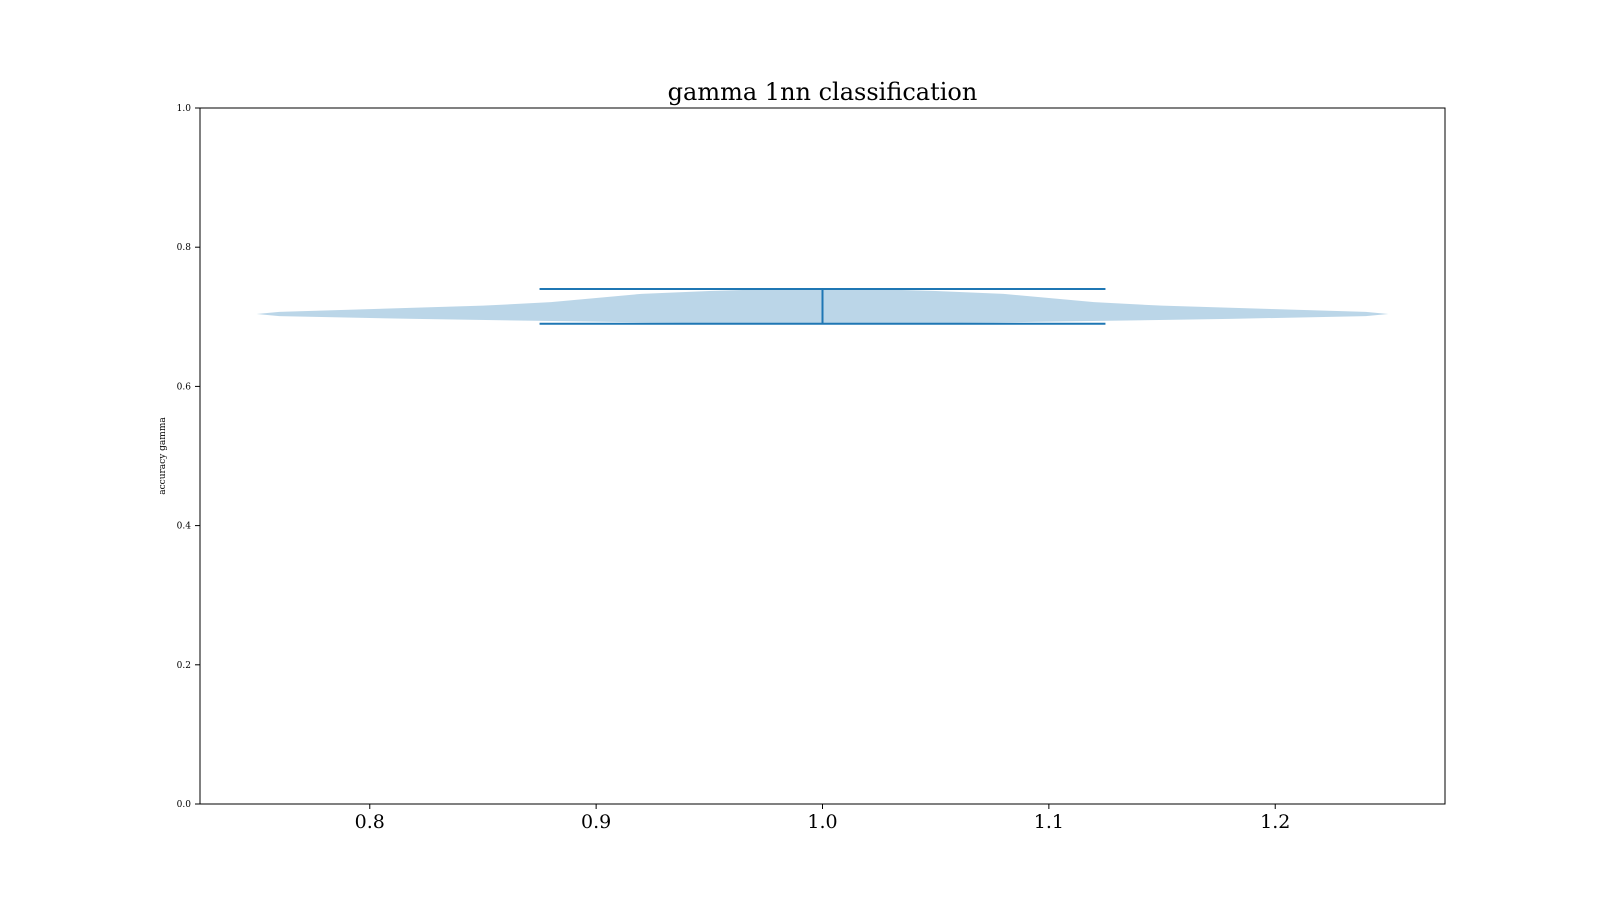  What do you see at coordinates (823, 92) in the screenshot?
I see `chart-title: gamma 1nn classification` at bounding box center [823, 92].